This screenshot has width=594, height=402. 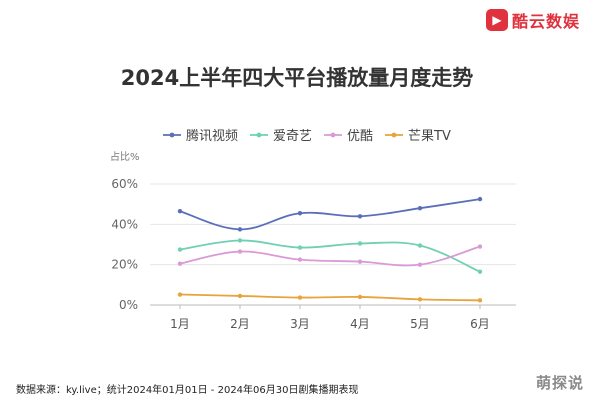 What do you see at coordinates (124, 184) in the screenshot?
I see `y-tick-label: 60%` at bounding box center [124, 184].